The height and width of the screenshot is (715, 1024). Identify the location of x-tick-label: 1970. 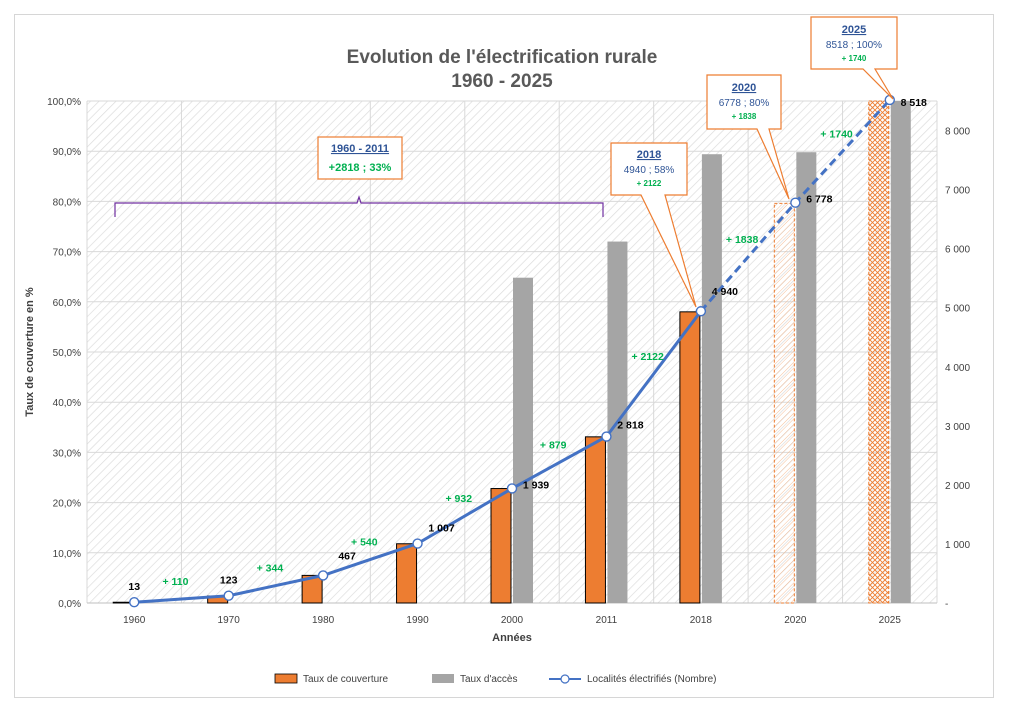
(229, 620).